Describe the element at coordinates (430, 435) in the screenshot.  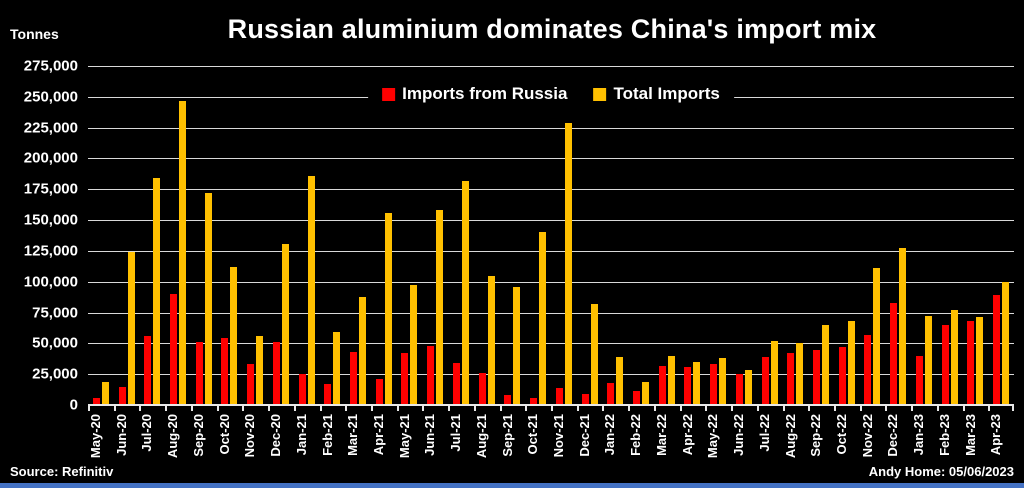
I see `x-tick-label-Jun-21: Jun-21` at that location.